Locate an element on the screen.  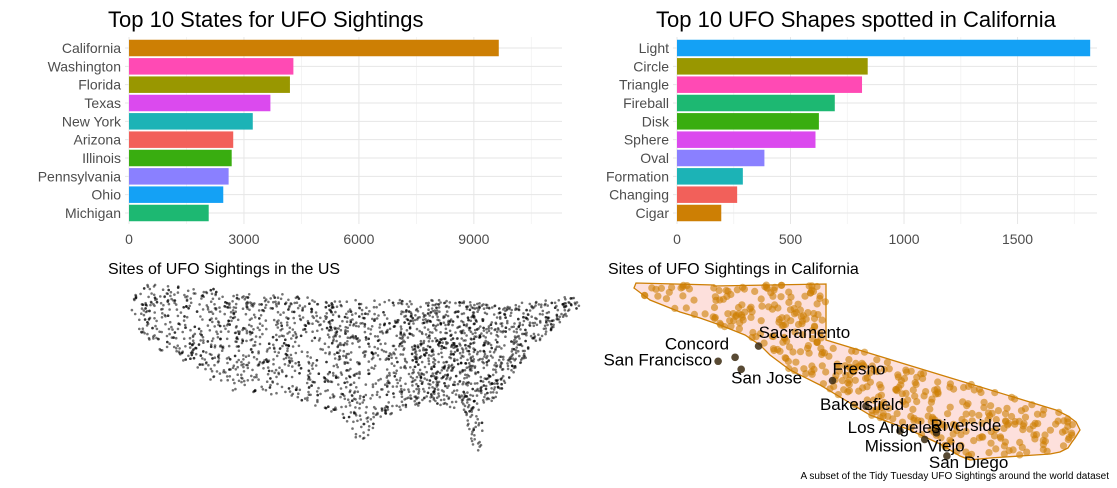
category-label: Oval is located at coordinates (654, 158).